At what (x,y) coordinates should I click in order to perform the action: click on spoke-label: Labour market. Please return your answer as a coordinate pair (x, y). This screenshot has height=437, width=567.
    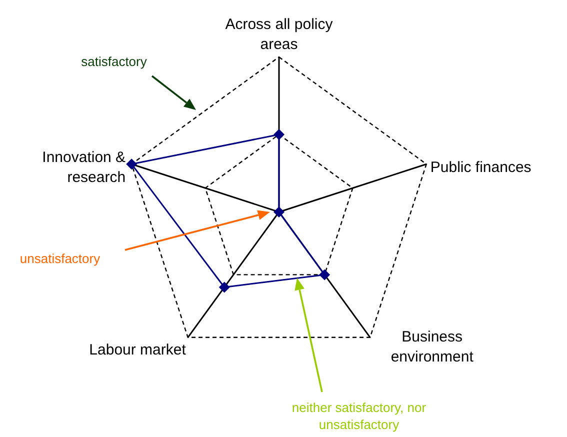
    Looking at the image, I should click on (138, 349).